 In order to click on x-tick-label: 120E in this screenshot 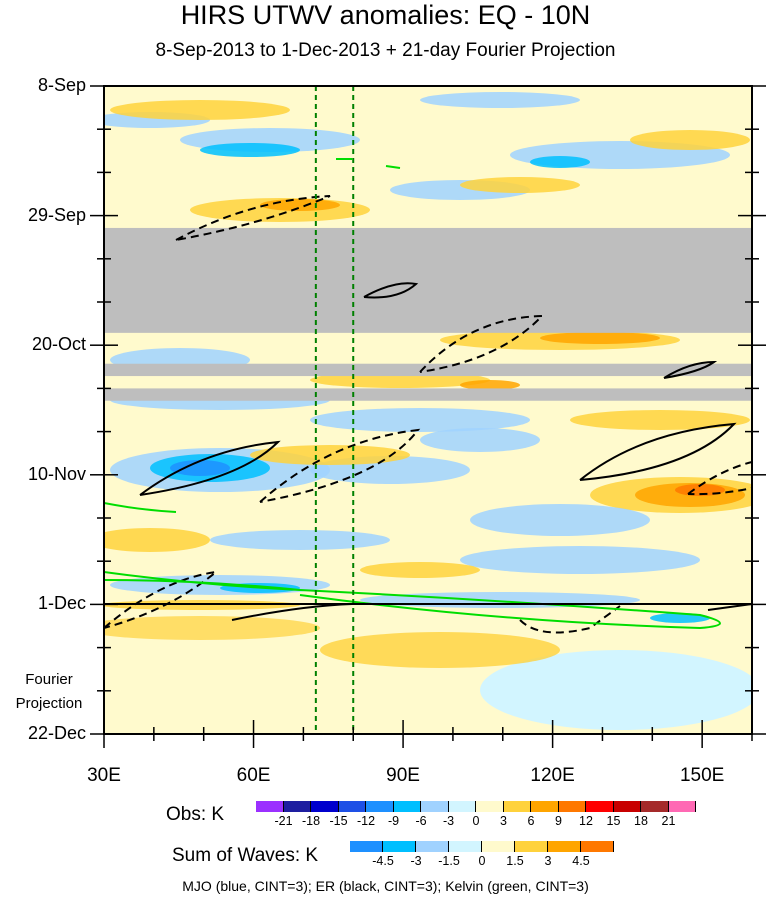, I will do `click(552, 775)`.